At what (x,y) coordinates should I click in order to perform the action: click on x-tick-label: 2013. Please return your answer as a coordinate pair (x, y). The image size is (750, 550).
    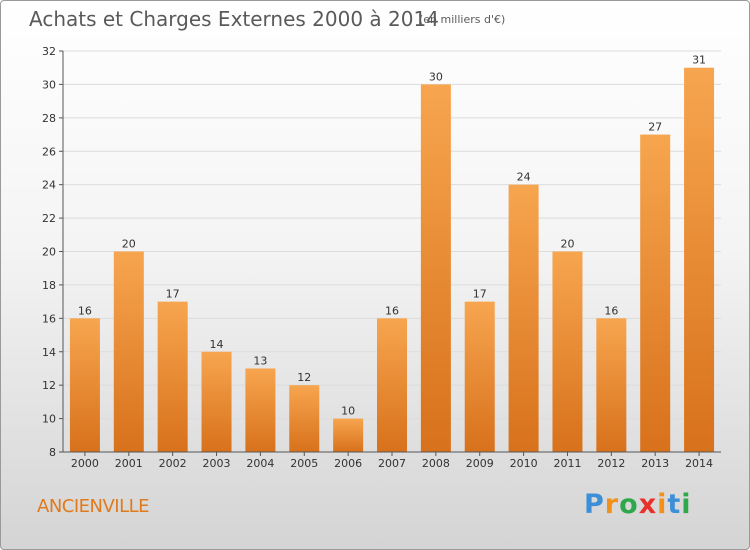
    Looking at the image, I should click on (655, 463).